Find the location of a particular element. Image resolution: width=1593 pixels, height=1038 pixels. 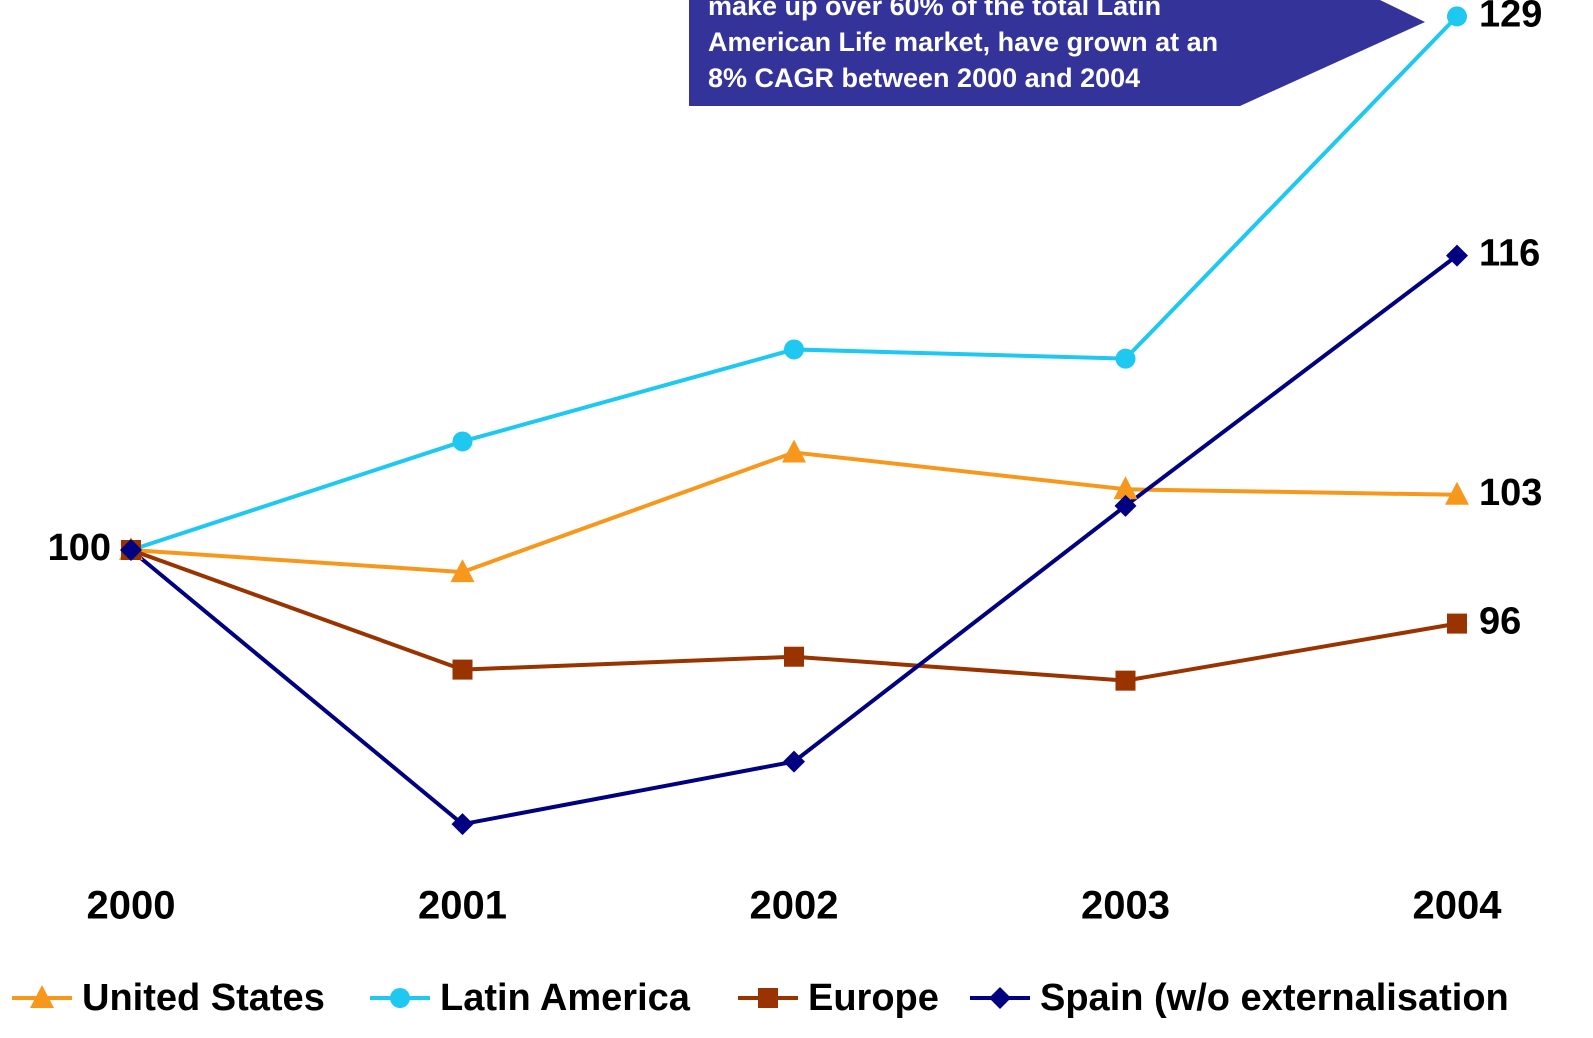

callout-box is located at coordinates (1057, 53).